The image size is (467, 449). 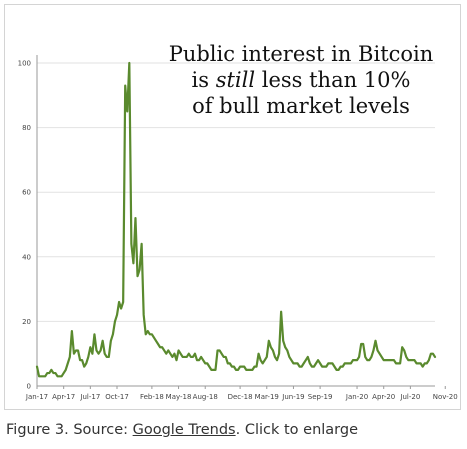 What do you see at coordinates (36, 397) in the screenshot?
I see `x-tick-label: Jan-17` at bounding box center [36, 397].